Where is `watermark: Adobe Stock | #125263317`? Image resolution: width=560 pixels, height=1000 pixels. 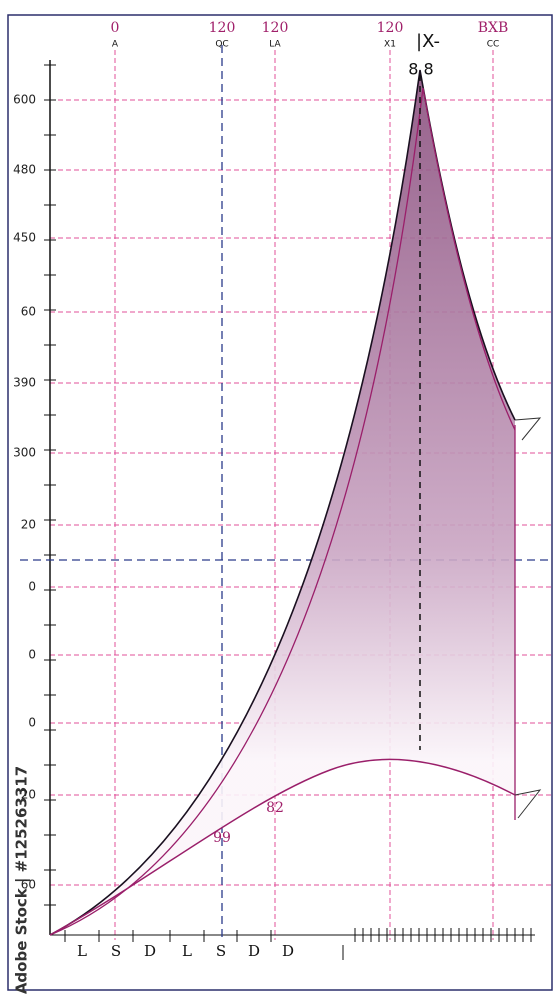
watermark: Adobe Stock | #125263317 is located at coordinates (22, 880).